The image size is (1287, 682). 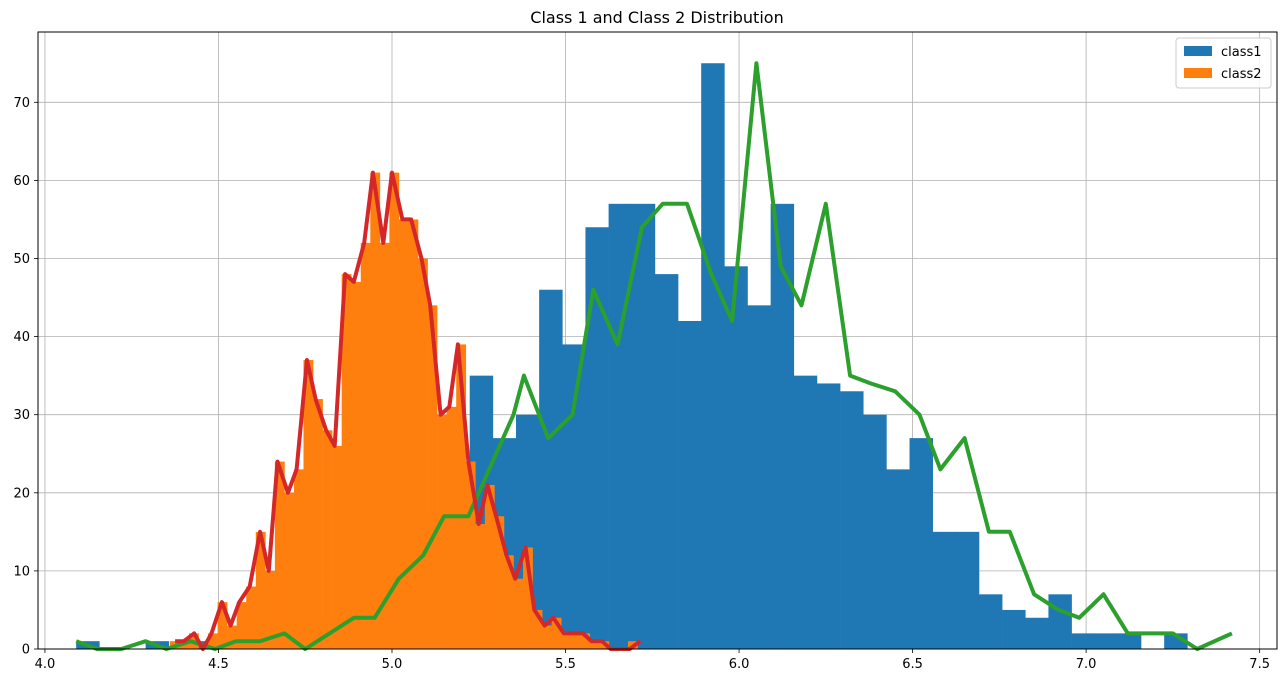 What do you see at coordinates (21, 493) in the screenshot?
I see `y-tick-label: 20` at bounding box center [21, 493].